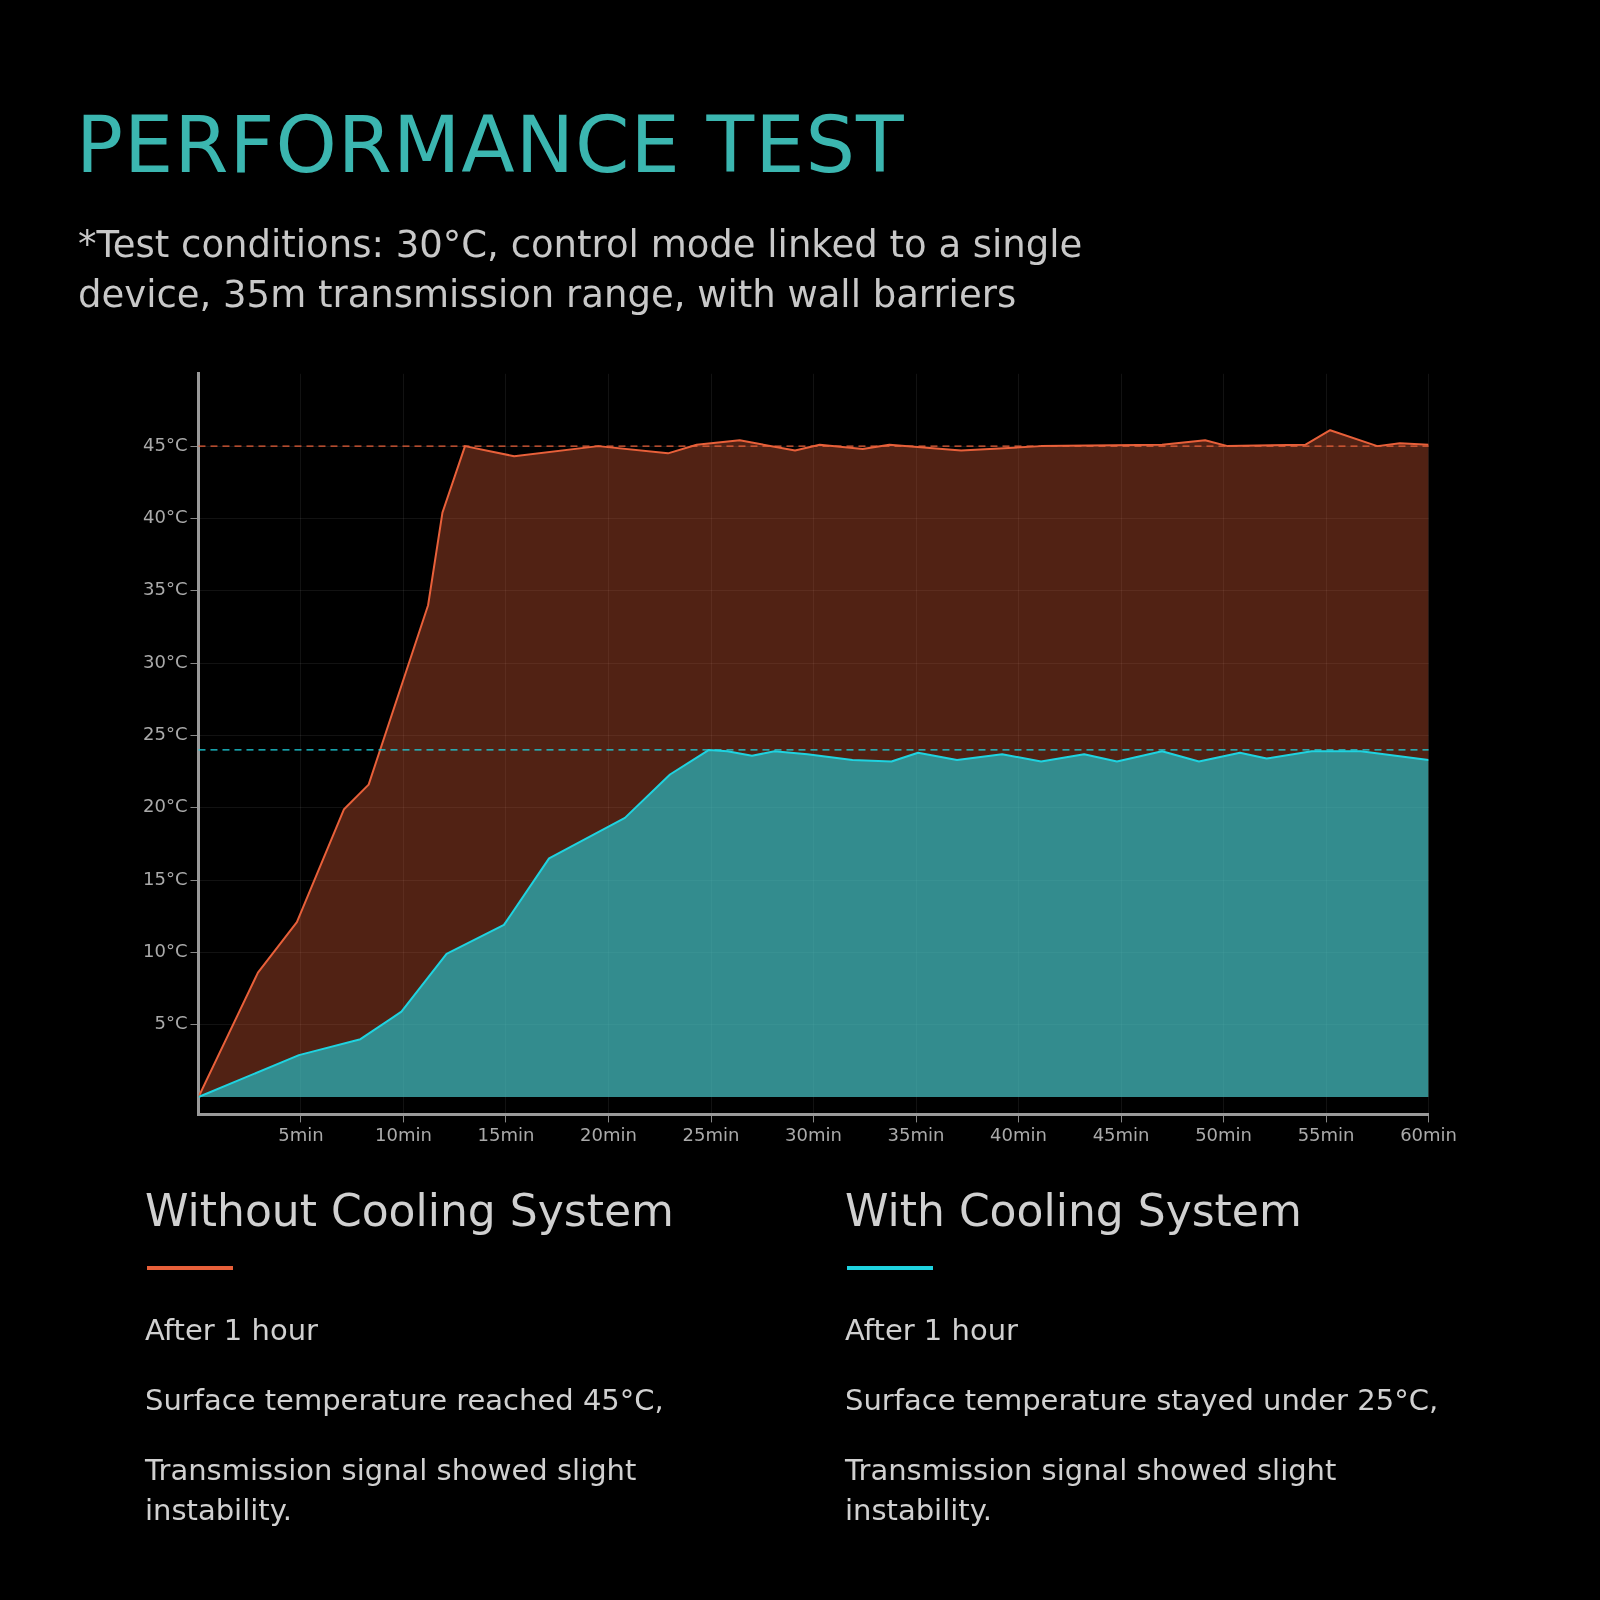 The image size is (1600, 1600). I want to click on x-tick-label: 15min, so click(506, 1134).